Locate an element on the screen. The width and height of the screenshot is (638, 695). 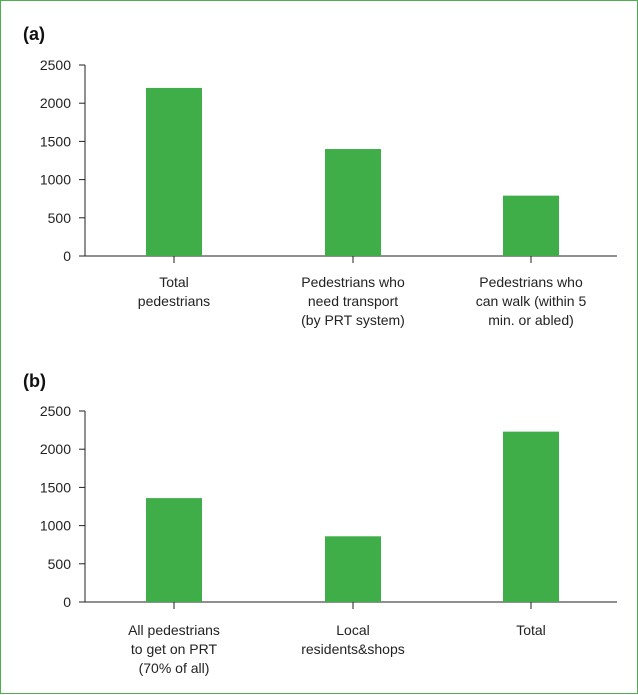
category-label-line: All pedestrians is located at coordinates (174, 630).